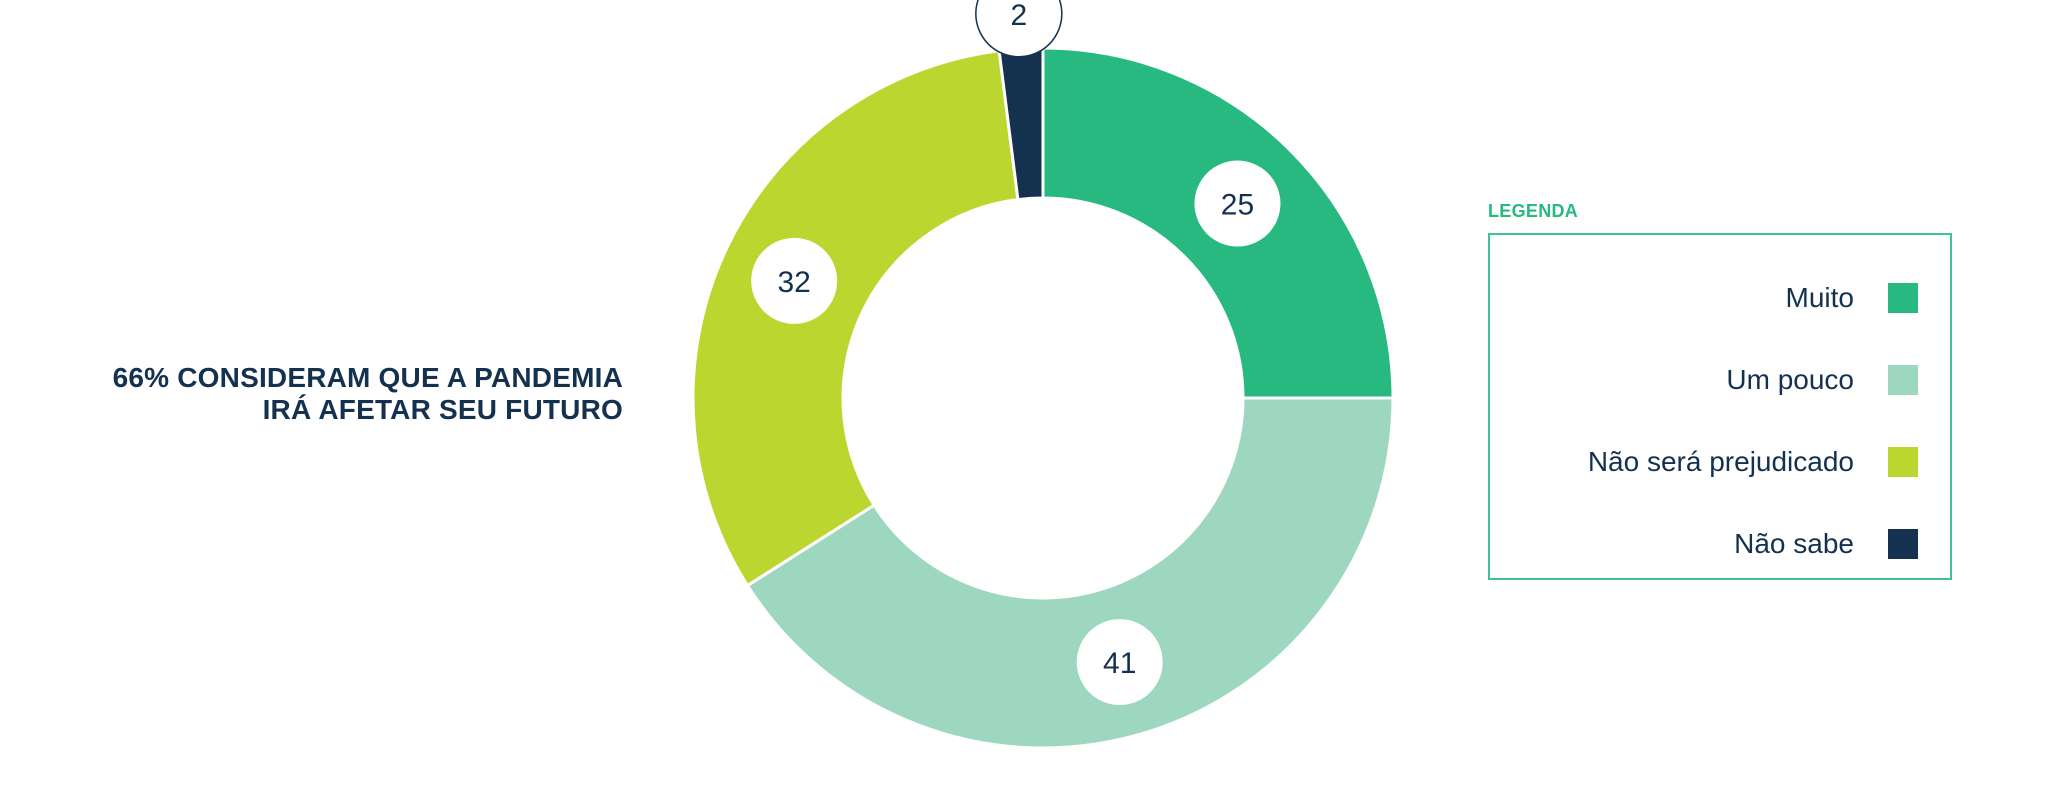 This screenshot has height=795, width=2048. I want to click on data-label-bubble: 32, so click(794, 280).